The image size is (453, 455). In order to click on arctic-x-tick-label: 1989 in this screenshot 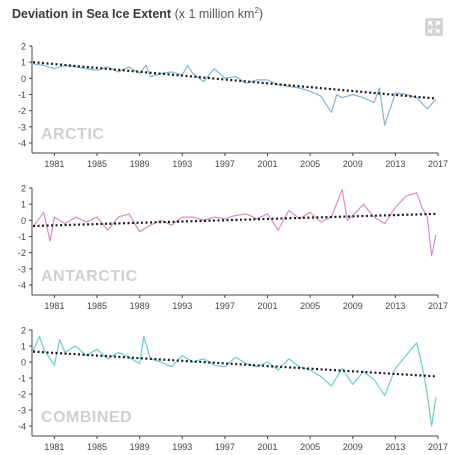, I will do `click(140, 164)`.